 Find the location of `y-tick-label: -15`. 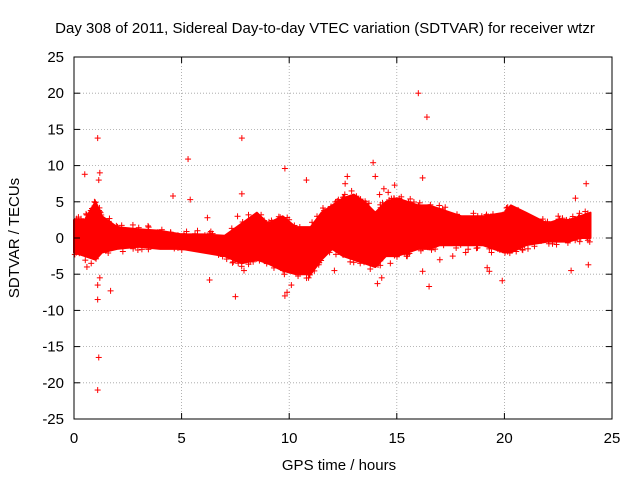

y-tick-label: -15 is located at coordinates (53, 347).